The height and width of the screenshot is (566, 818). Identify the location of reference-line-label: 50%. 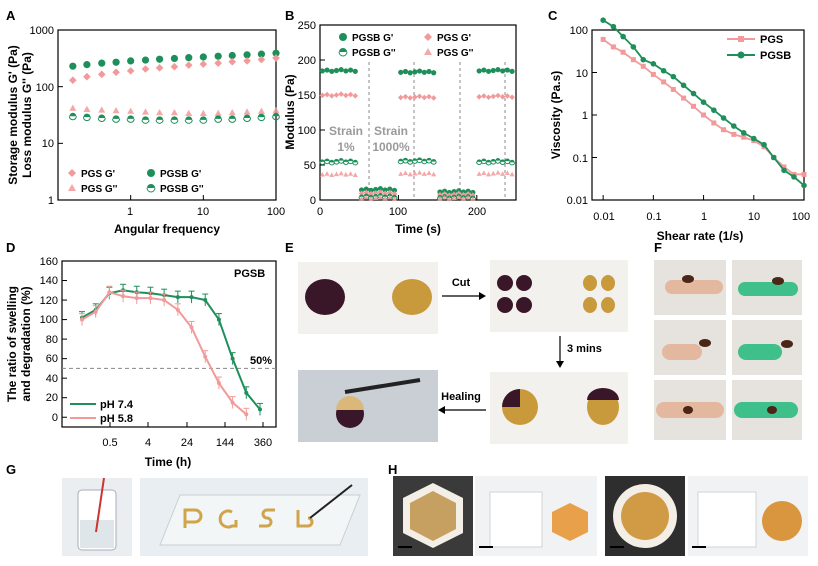
(261, 361).